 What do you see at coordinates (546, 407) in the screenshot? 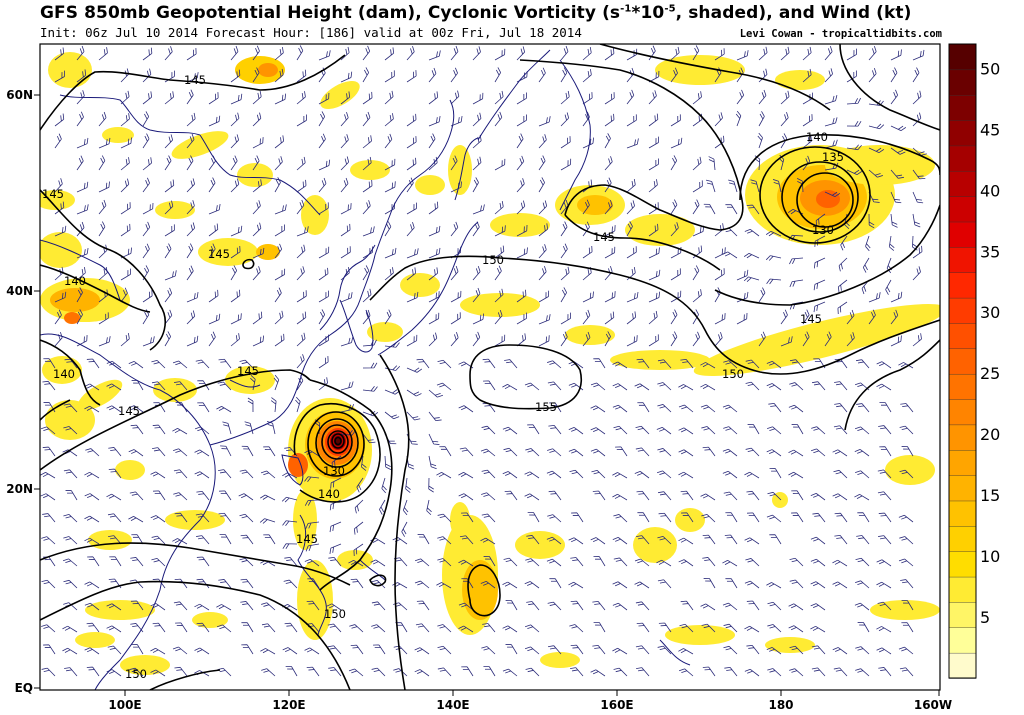
I see `contour-label: 155` at bounding box center [546, 407].